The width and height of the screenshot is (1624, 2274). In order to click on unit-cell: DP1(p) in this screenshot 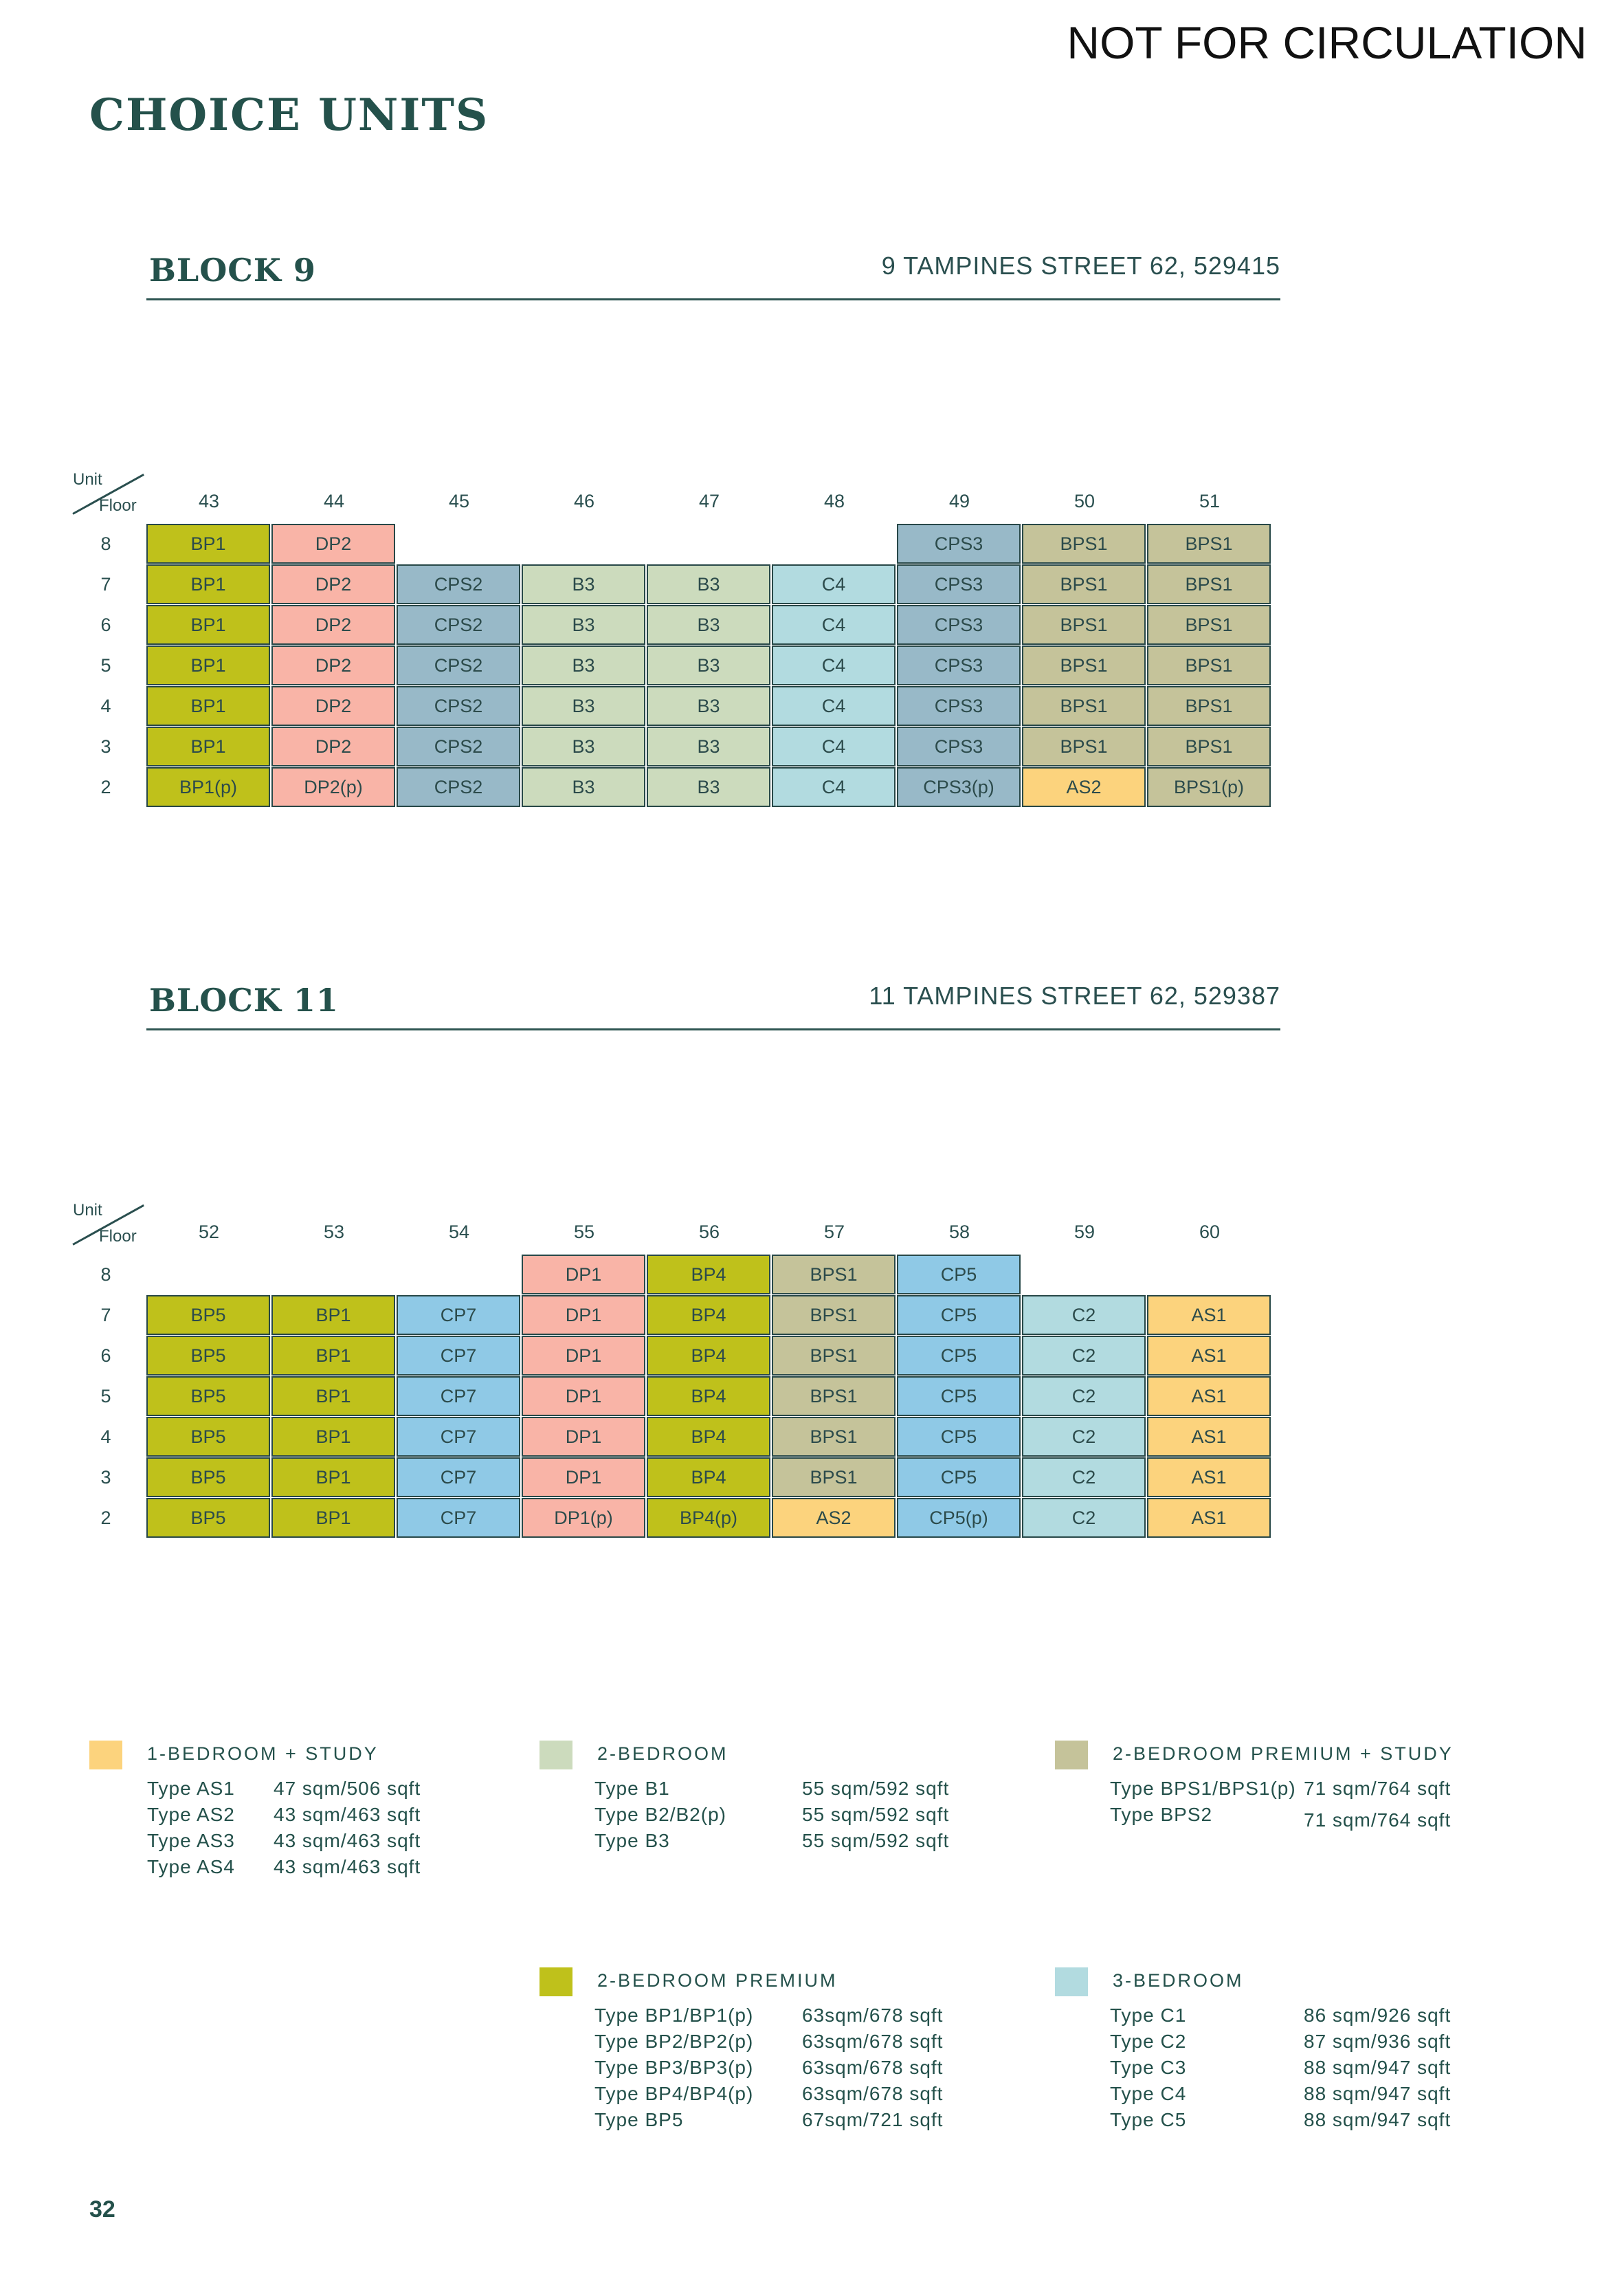, I will do `click(583, 1518)`.